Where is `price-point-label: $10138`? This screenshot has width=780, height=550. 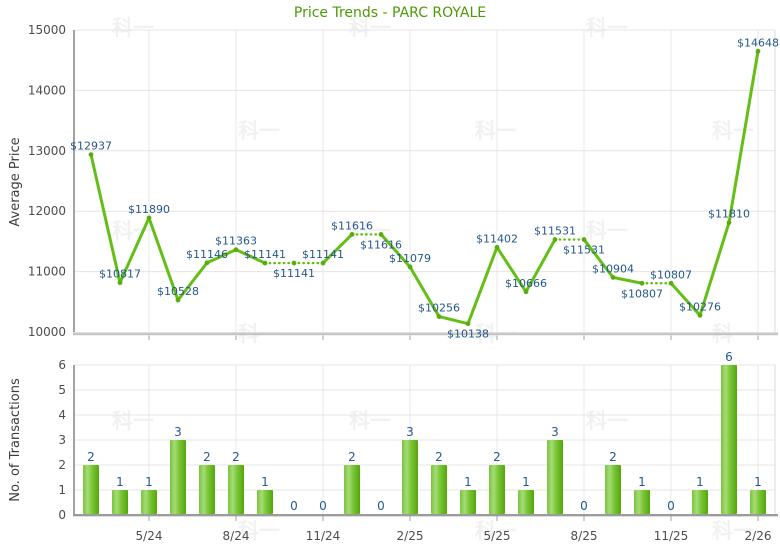 price-point-label: $10138 is located at coordinates (468, 334).